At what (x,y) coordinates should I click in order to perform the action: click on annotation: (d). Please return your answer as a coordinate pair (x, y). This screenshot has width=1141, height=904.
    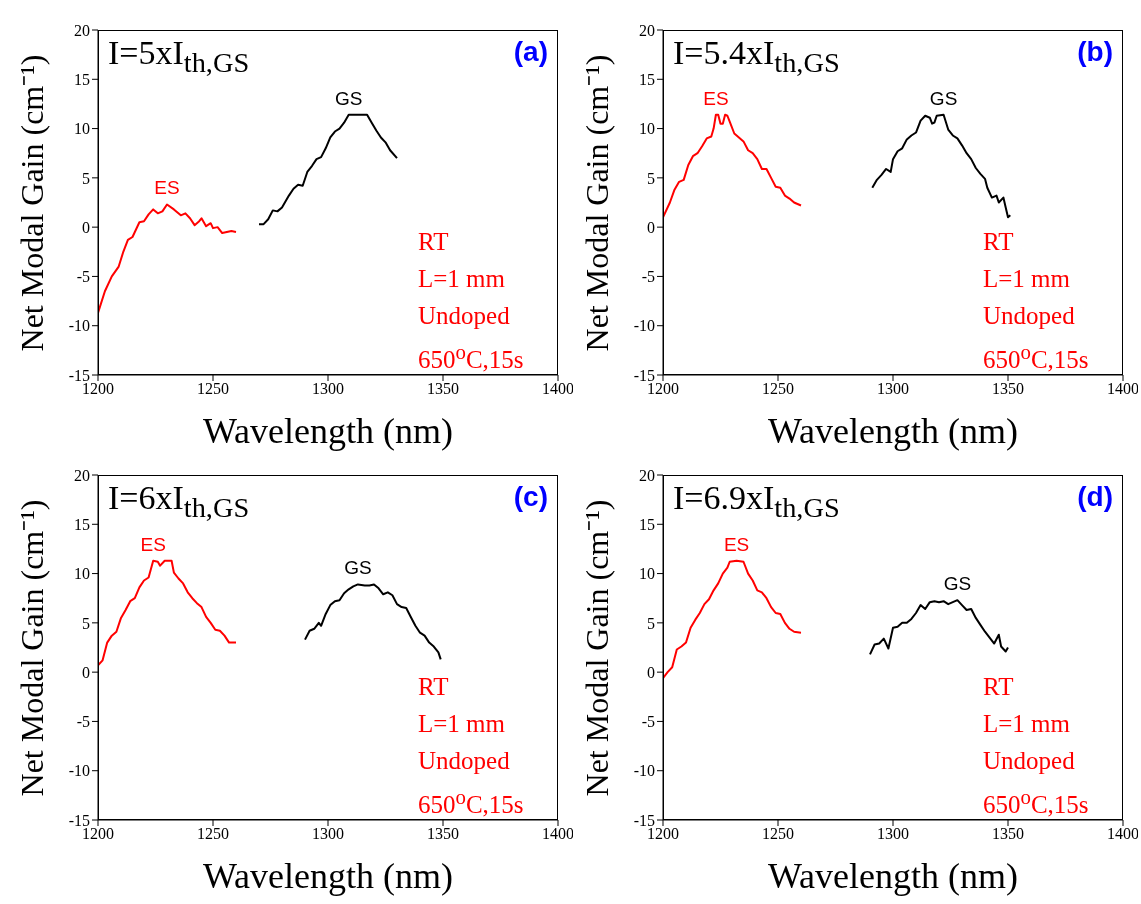
    Looking at the image, I should click on (1095, 496).